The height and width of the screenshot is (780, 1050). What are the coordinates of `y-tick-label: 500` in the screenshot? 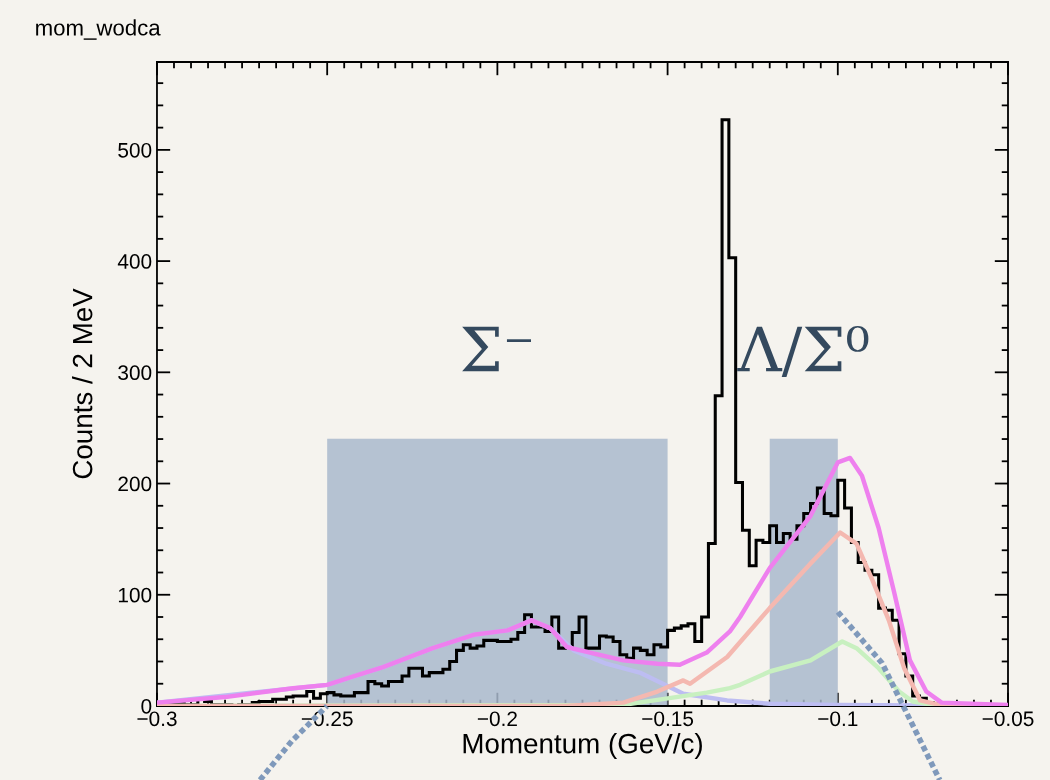 It's located at (135, 150).